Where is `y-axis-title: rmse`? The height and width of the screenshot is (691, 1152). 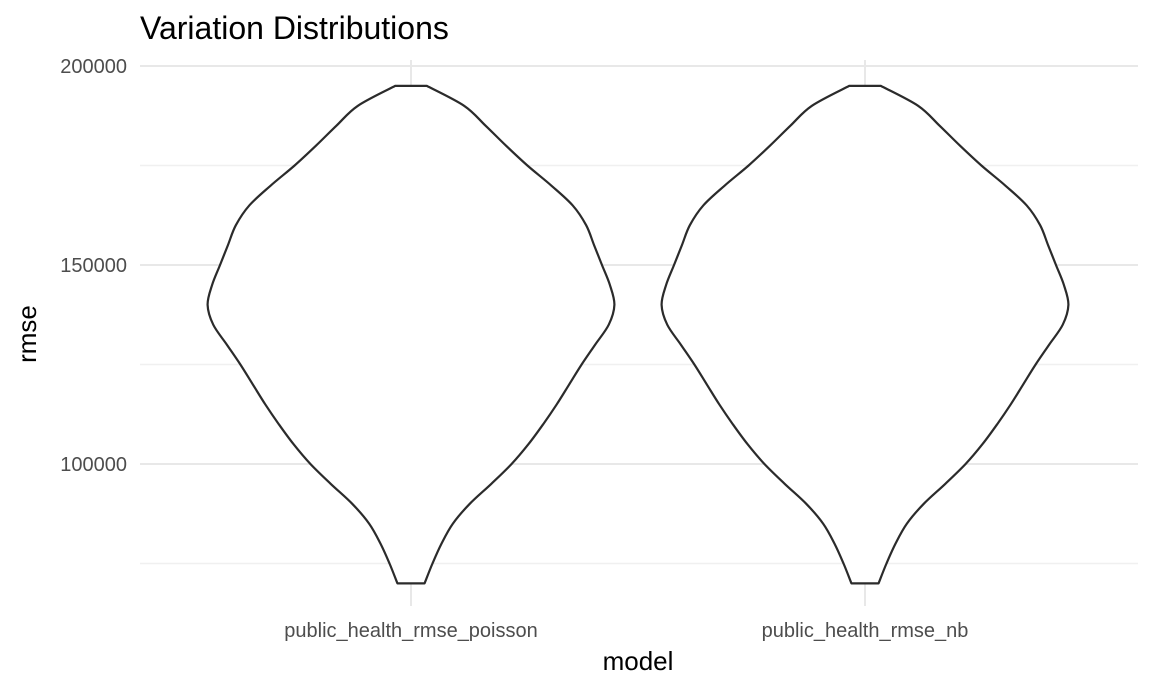
y-axis-title: rmse is located at coordinates (27, 334).